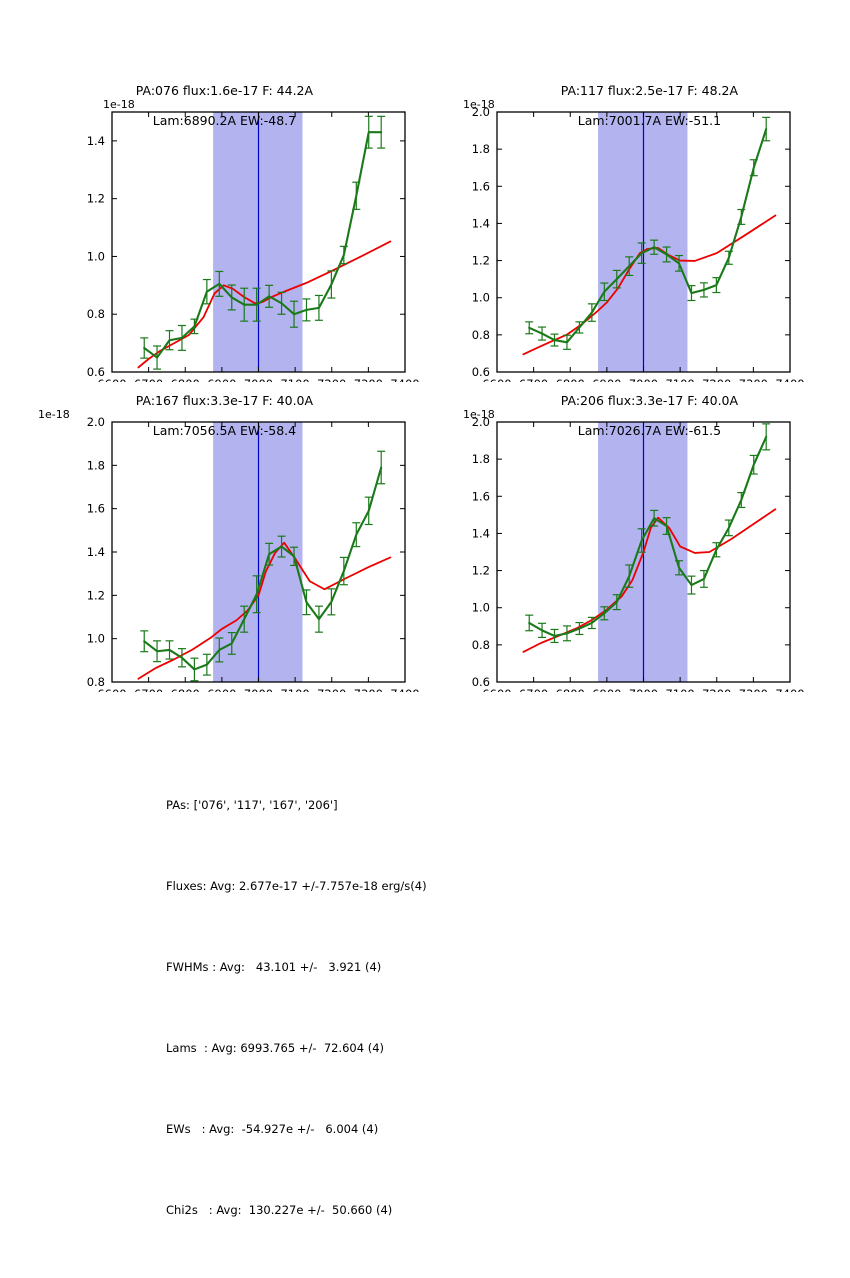 The height and width of the screenshot is (1278, 850). I want to click on summary-fwhms: FWHMs : Avg: 43.101 +/- 3.921 (4), so click(274, 967).